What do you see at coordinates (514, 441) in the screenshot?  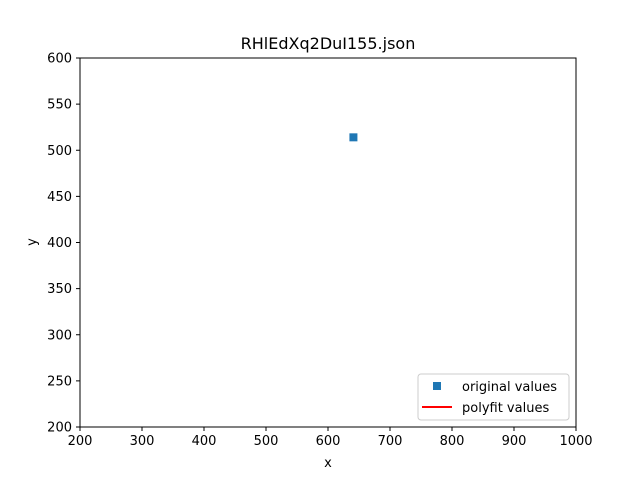 I see `x-tick-label: 900` at bounding box center [514, 441].